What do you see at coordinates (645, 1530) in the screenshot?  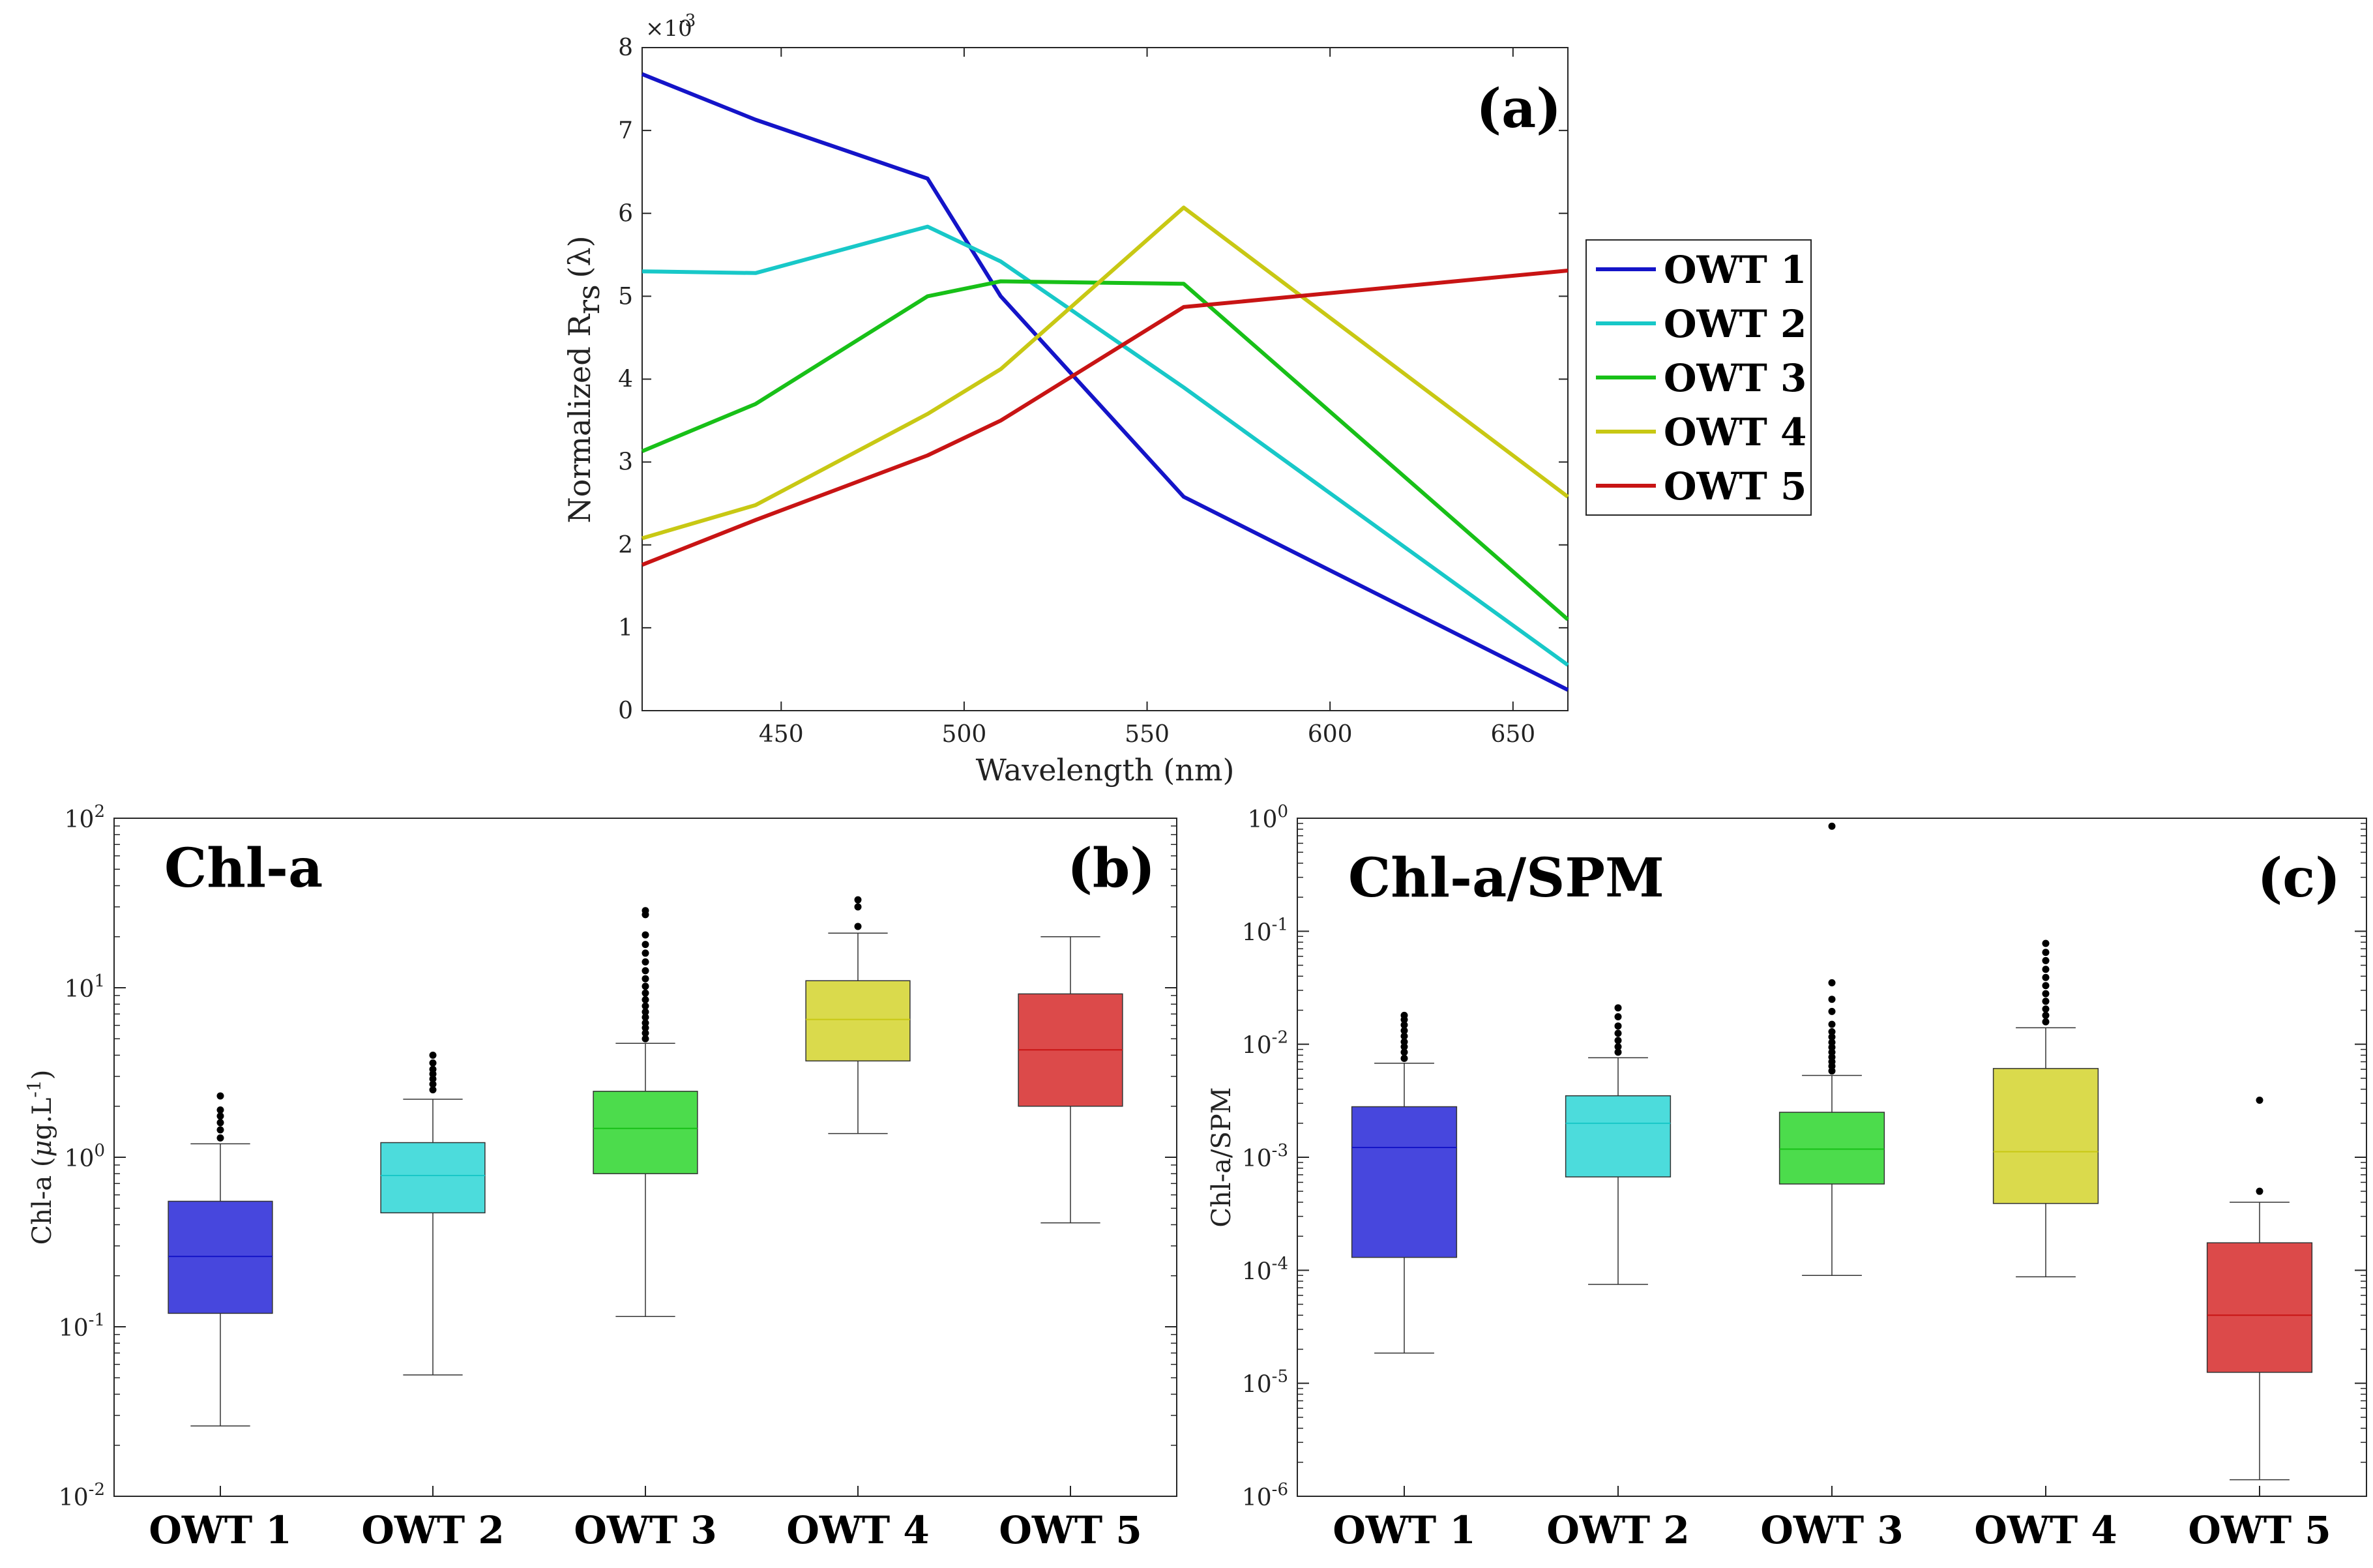 I see `b-x-tick-label: OWT 3` at bounding box center [645, 1530].